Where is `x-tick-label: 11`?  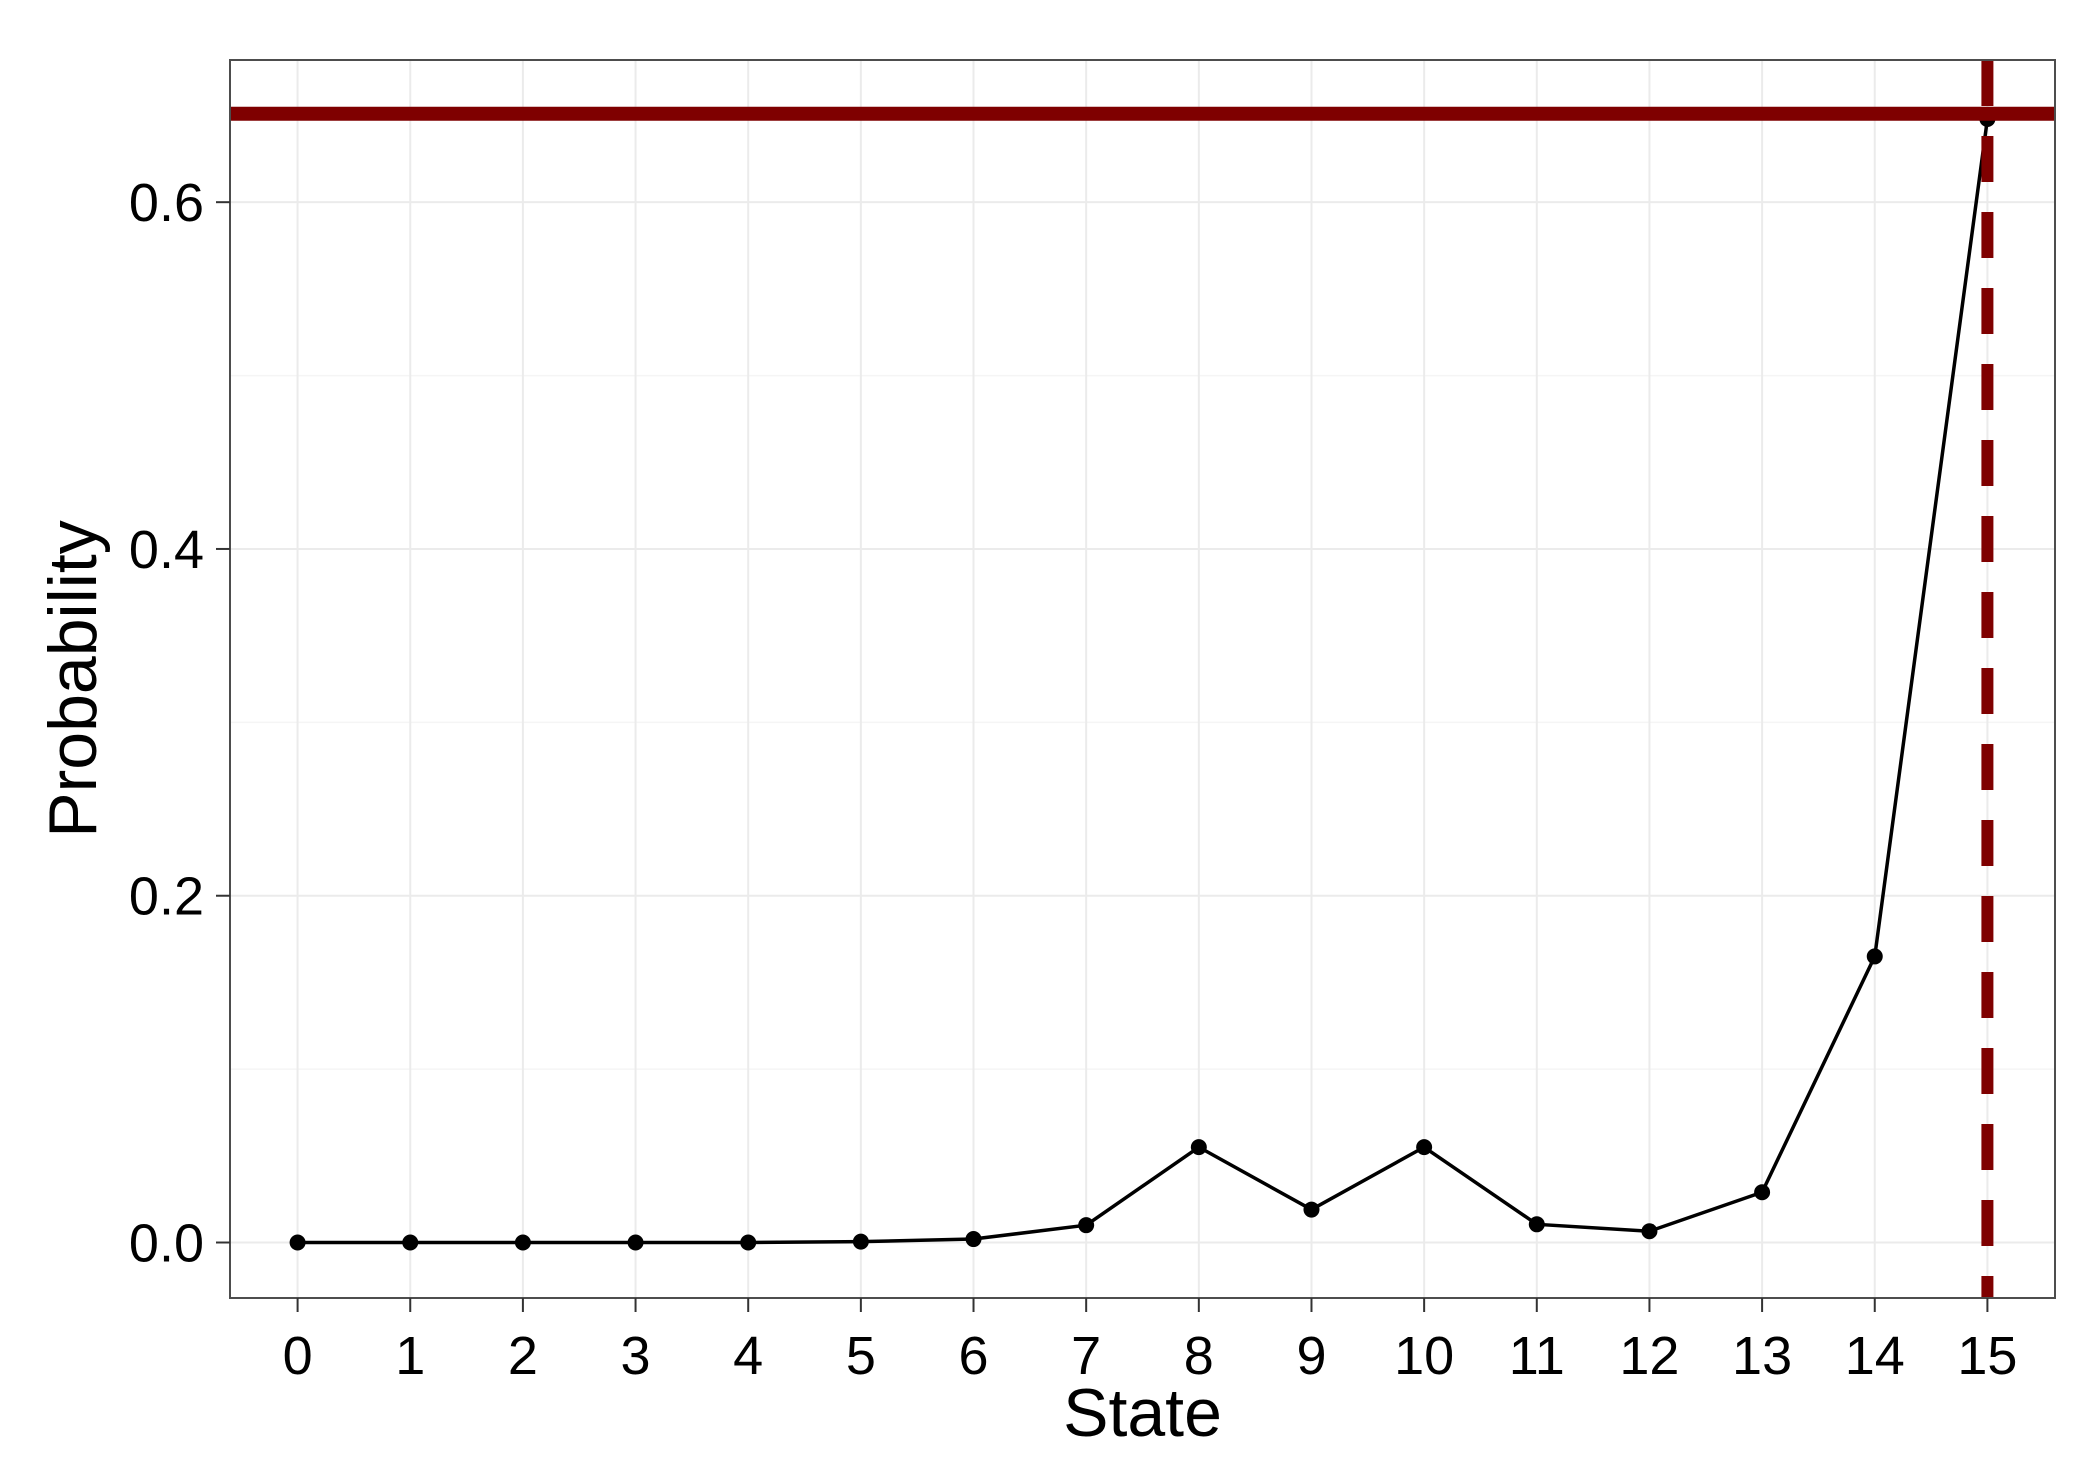
x-tick-label: 11 is located at coordinates (1537, 1356).